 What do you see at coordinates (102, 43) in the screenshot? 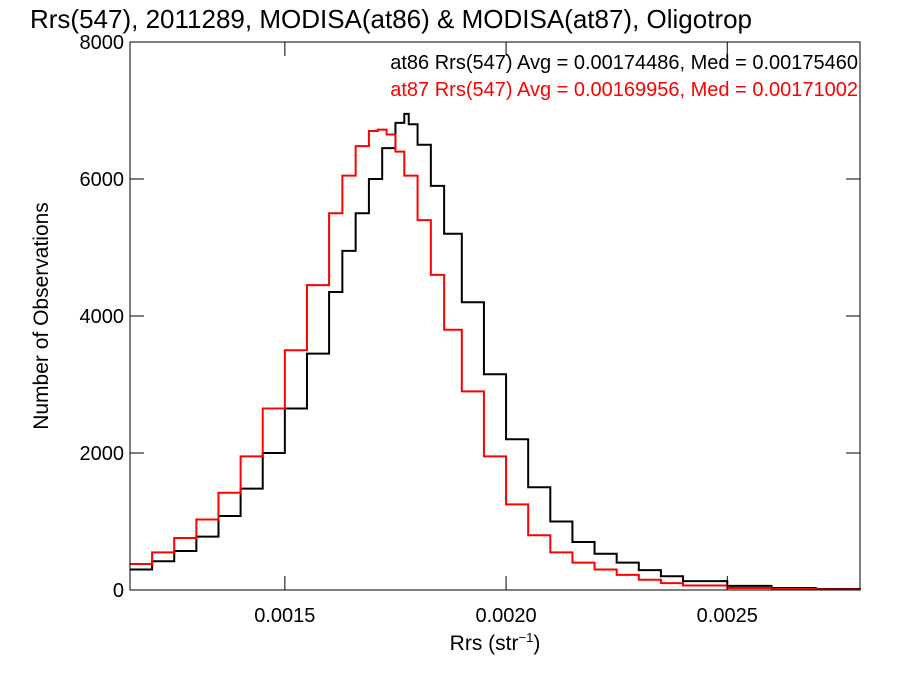
I see `y-tick-label: 8000` at bounding box center [102, 43].